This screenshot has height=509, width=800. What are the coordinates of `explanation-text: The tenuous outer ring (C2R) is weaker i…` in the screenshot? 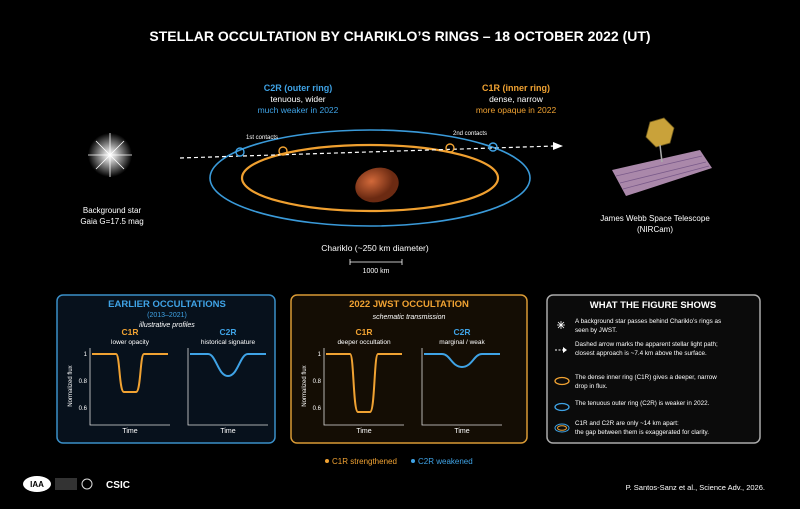 It's located at (642, 403).